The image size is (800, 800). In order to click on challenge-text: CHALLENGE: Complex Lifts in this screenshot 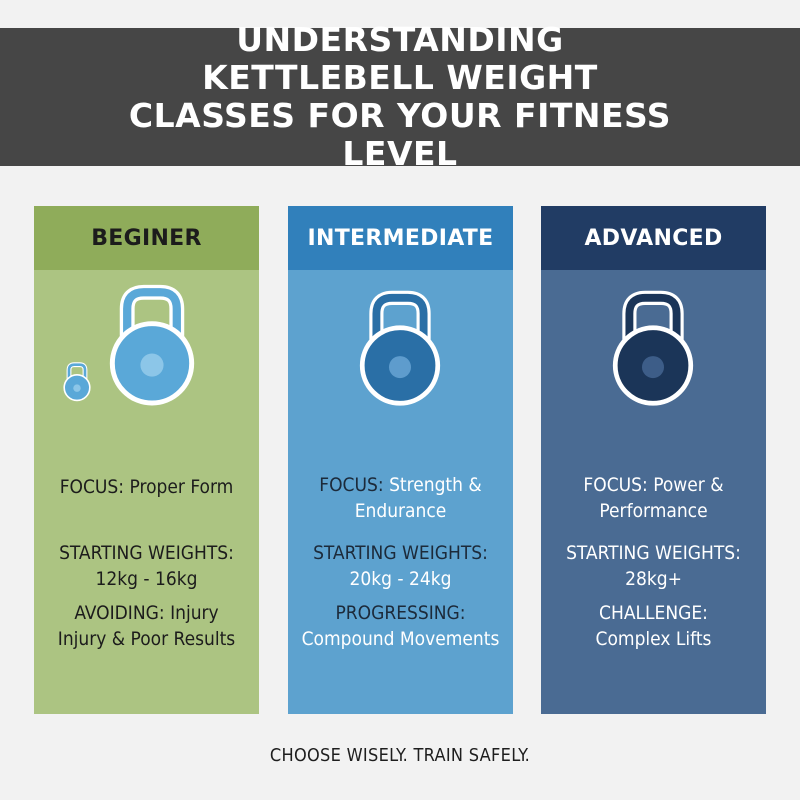, I will do `click(653, 626)`.